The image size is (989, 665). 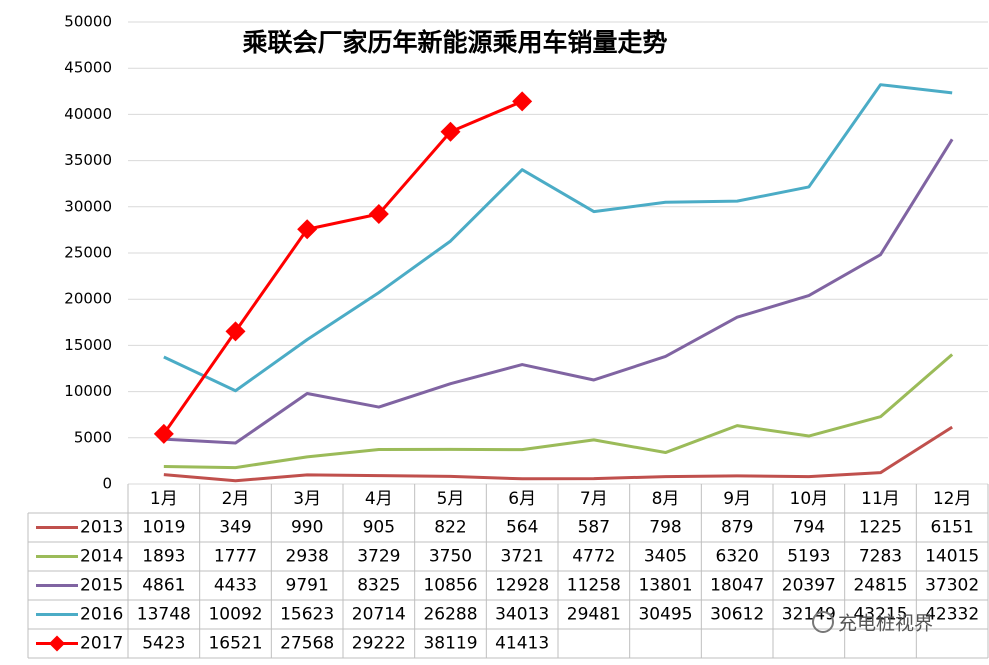 I want to click on table-cell: 6151, so click(x=952, y=528).